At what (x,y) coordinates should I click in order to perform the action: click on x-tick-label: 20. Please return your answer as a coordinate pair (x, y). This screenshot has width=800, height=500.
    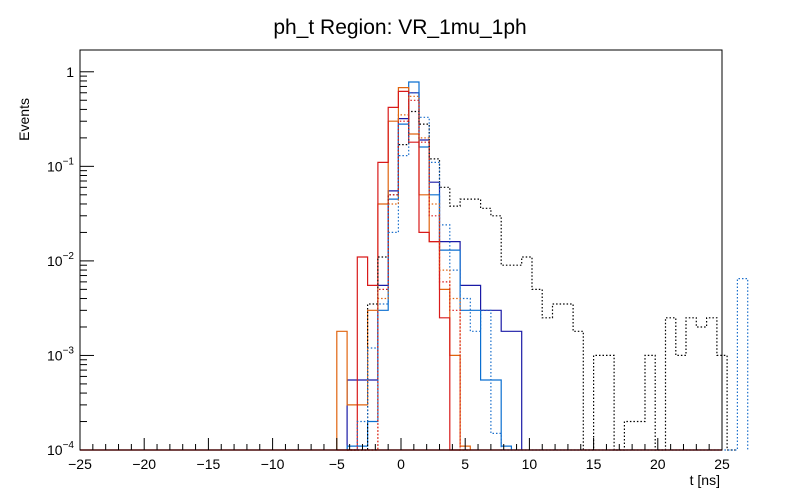
    Looking at the image, I should click on (658, 464).